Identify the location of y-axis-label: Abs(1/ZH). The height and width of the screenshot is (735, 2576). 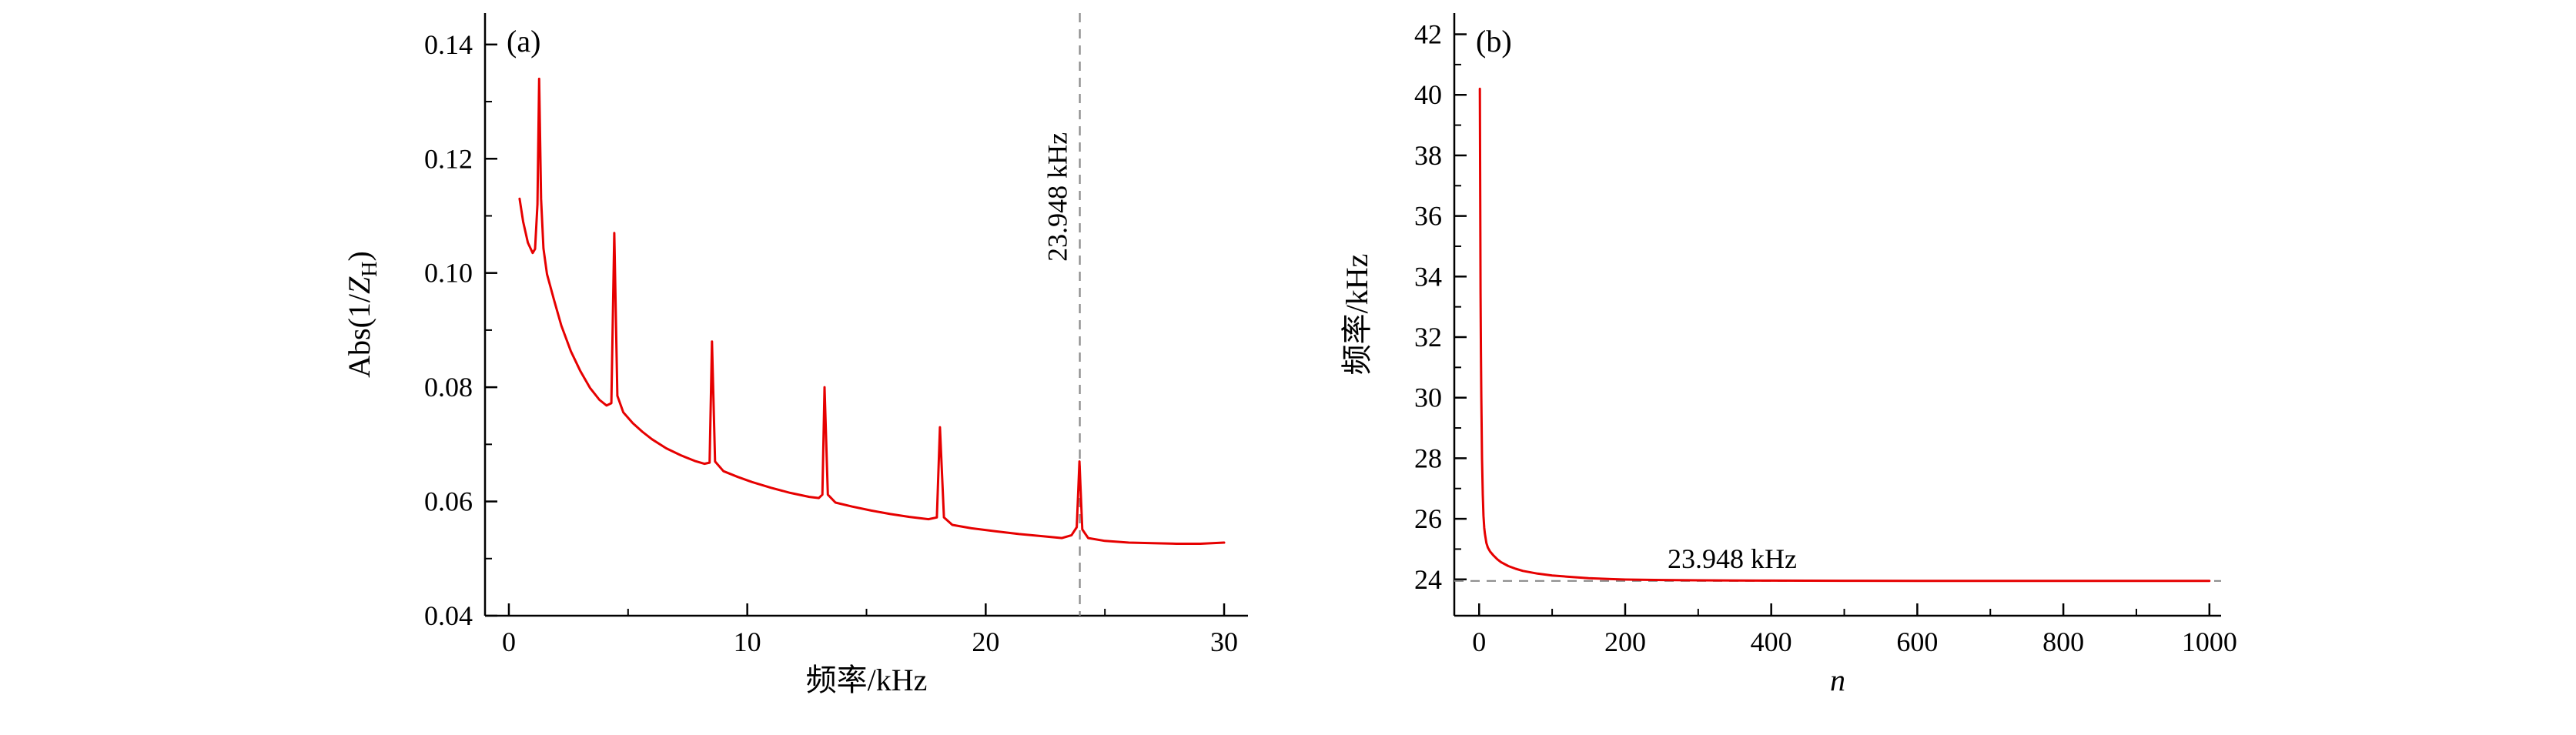
(362, 314).